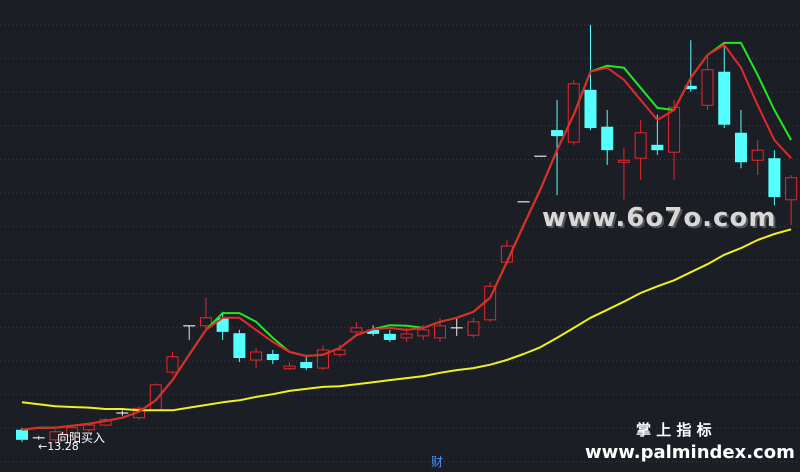 The height and width of the screenshot is (472, 800). I want to click on watermark: www.6o7o.com, so click(659, 218).